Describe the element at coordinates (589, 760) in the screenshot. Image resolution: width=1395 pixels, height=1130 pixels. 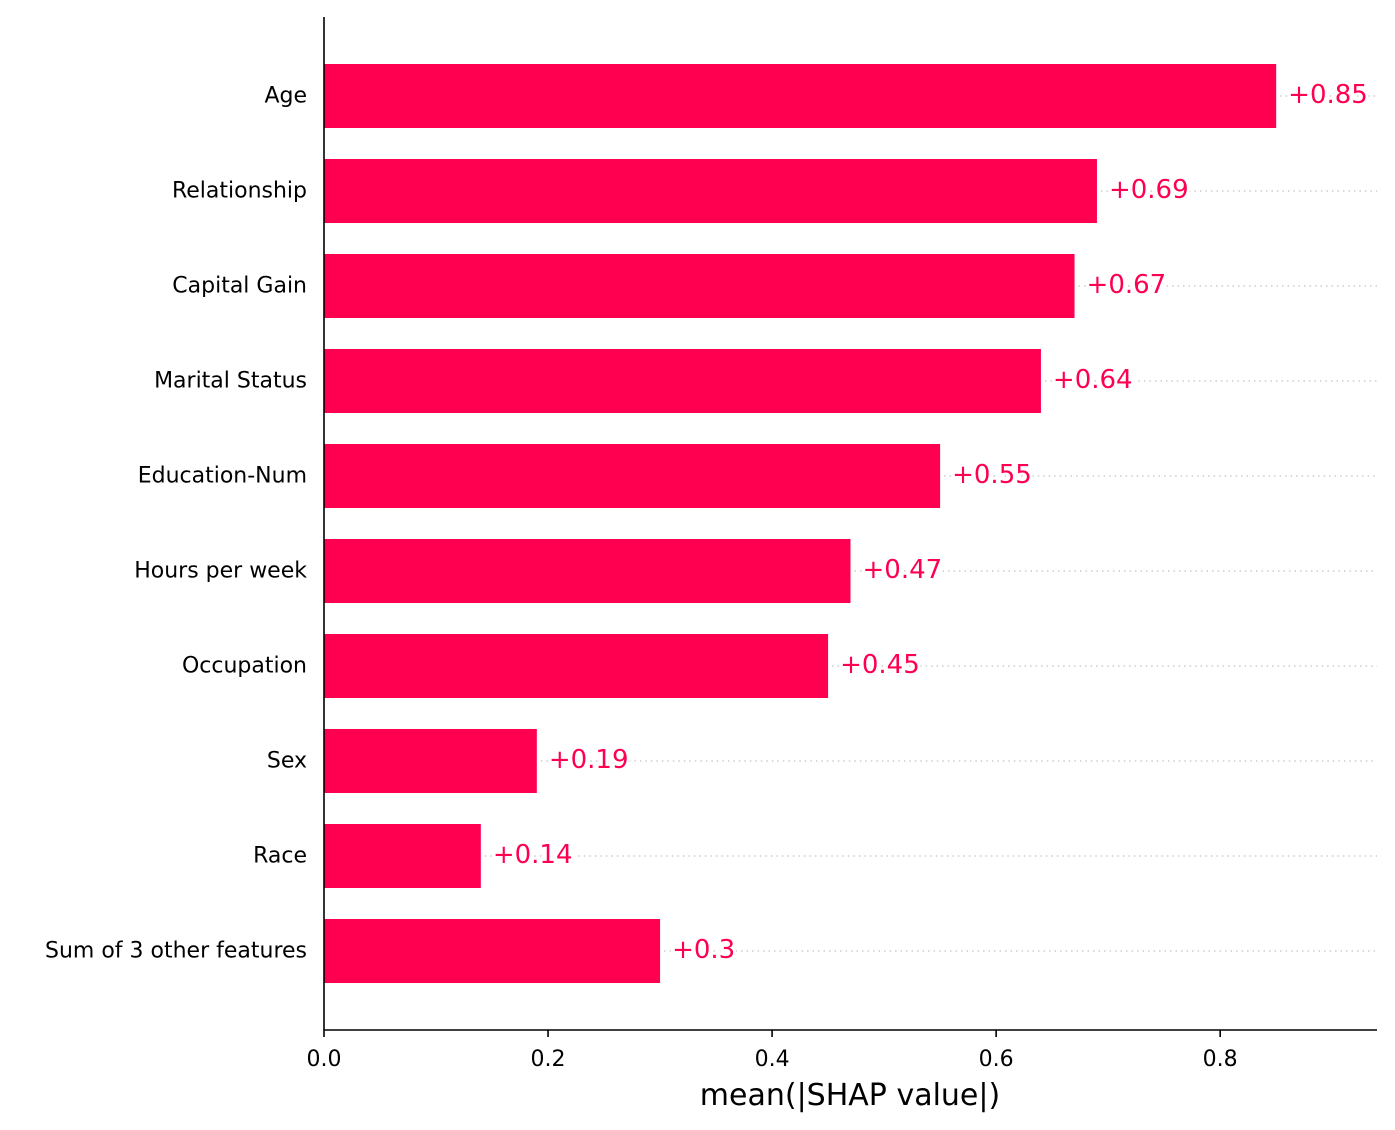
I see `value-label: +0.19` at that location.